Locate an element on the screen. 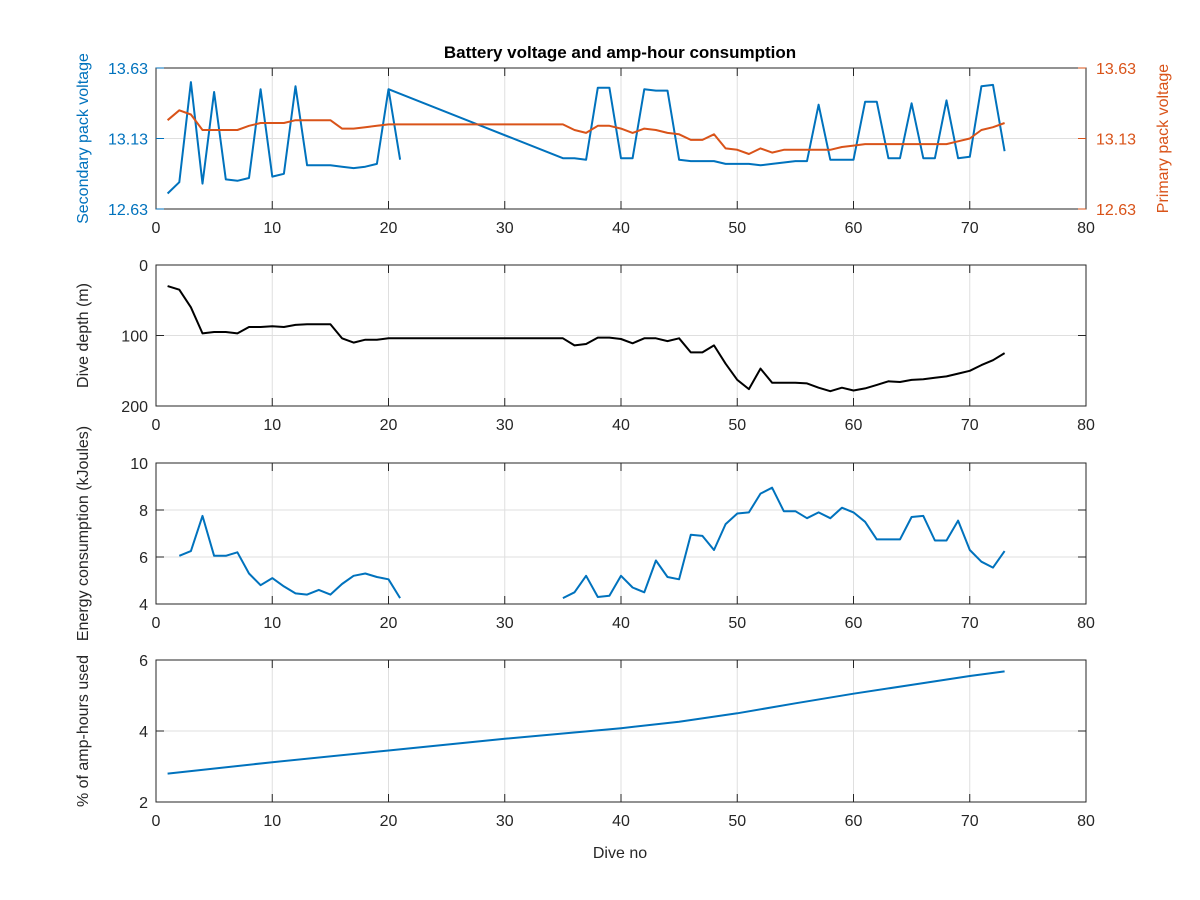  y-axis-label: Secondary pack voltage is located at coordinates (83, 138).